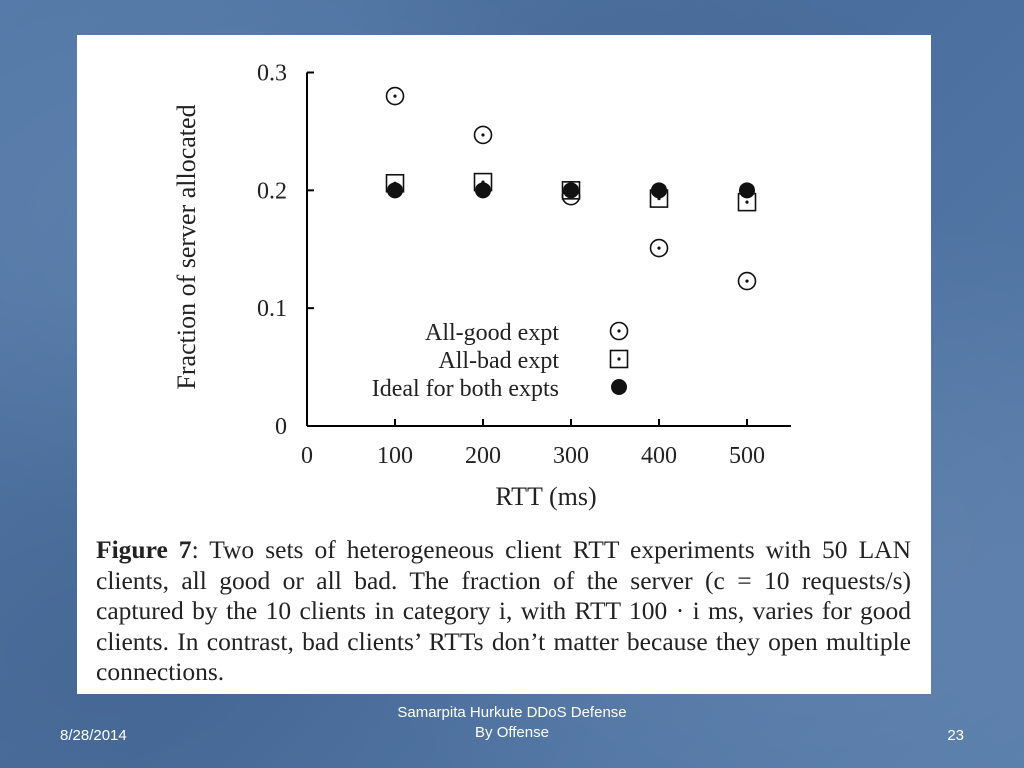  What do you see at coordinates (144, 549) in the screenshot?
I see `figure-label: Figure 7` at bounding box center [144, 549].